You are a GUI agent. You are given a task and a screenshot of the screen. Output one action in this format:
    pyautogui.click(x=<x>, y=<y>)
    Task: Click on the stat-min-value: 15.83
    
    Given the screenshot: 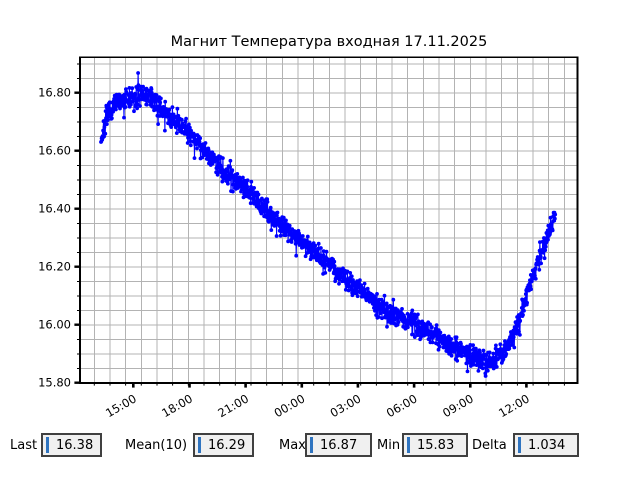 What is the action you would take?
    pyautogui.click(x=436, y=445)
    